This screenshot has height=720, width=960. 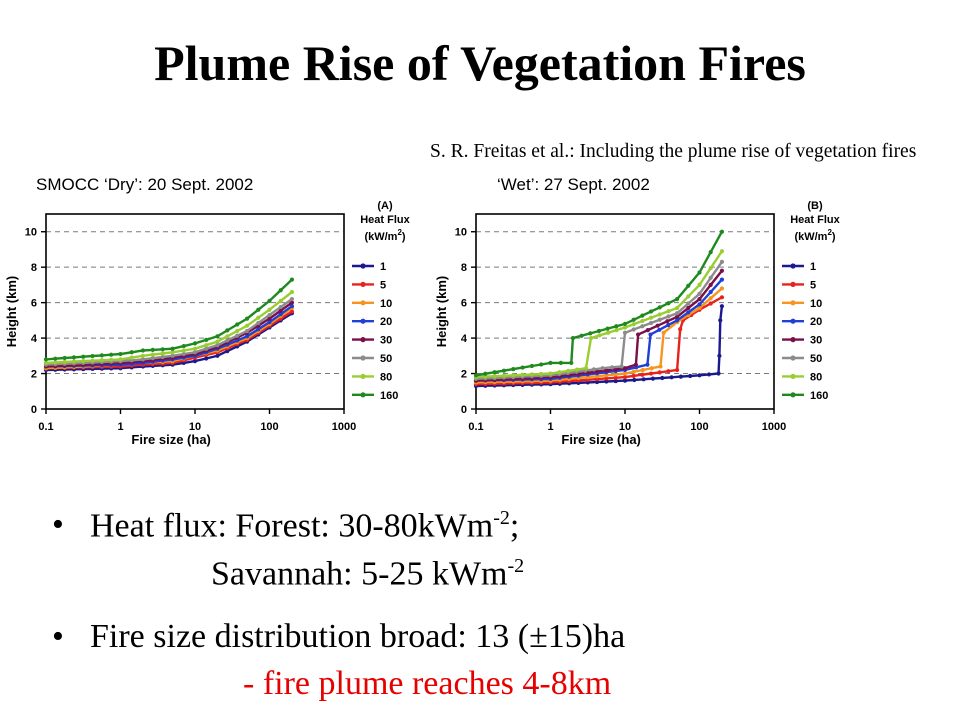 What do you see at coordinates (501, 518) in the screenshot?
I see `heat-flux-exponent: -2` at bounding box center [501, 518].